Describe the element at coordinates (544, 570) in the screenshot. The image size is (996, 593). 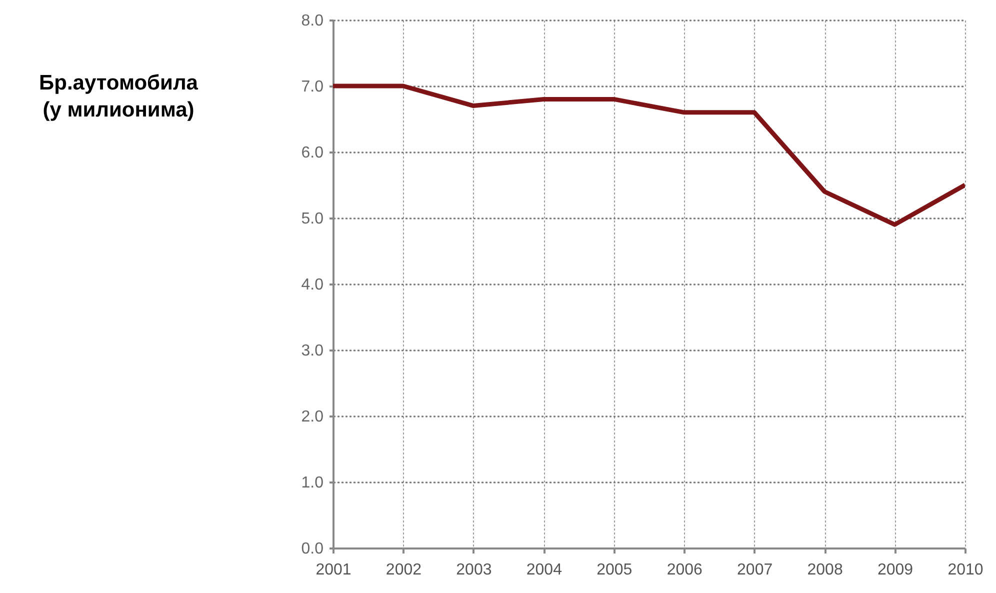
I see `x-tick-label: 2004` at that location.